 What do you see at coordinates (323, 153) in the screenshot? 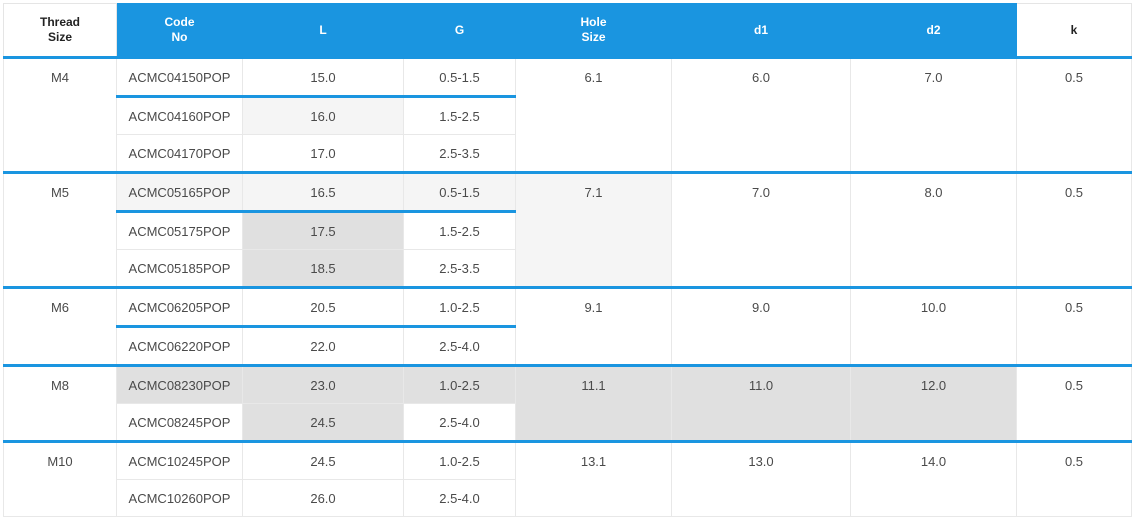
I see `l-cell: 17.0` at bounding box center [323, 153].